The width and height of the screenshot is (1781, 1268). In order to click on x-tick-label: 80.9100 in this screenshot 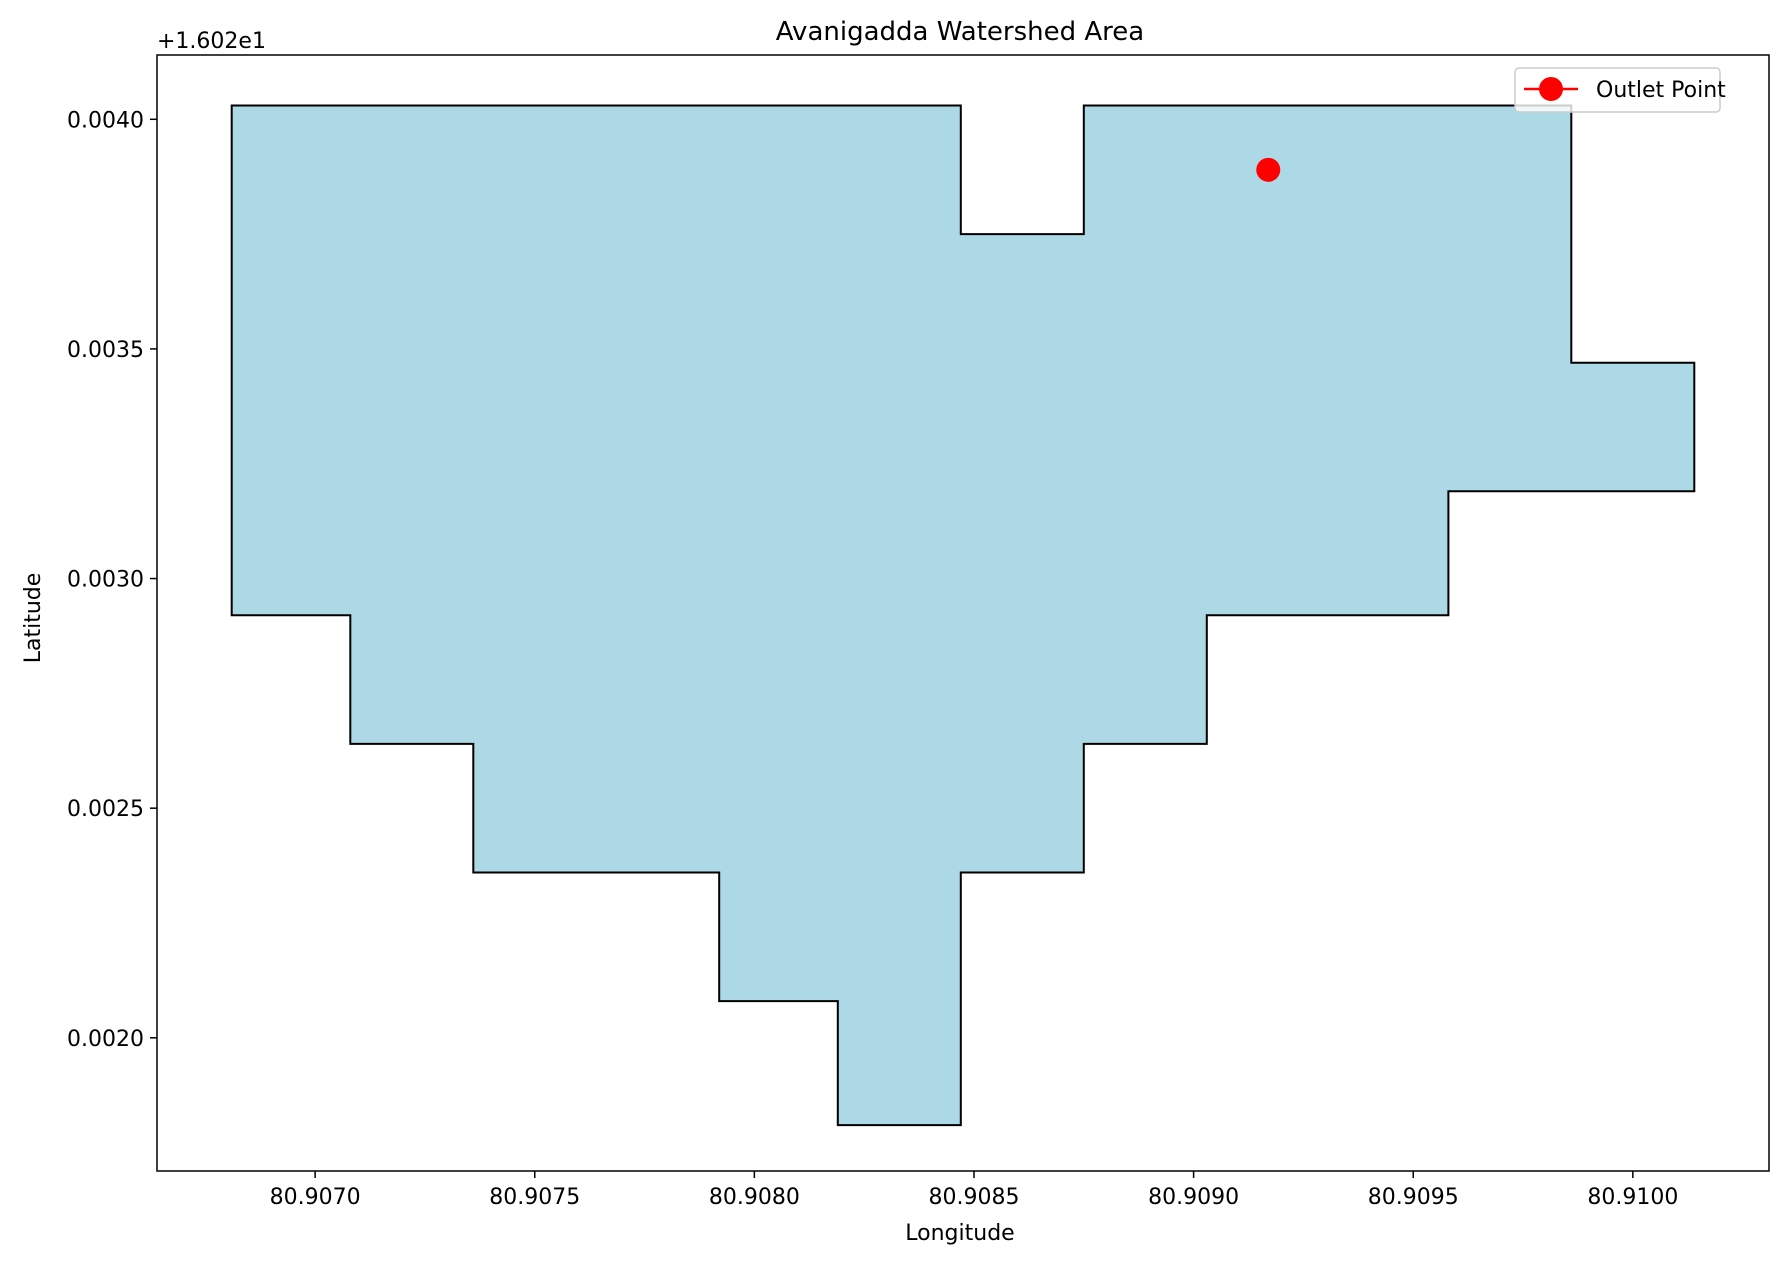, I will do `click(1632, 1197)`.